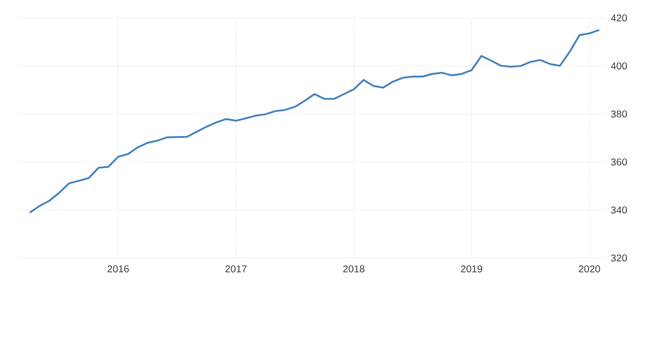  What do you see at coordinates (236, 268) in the screenshot?
I see `x-tick-label: 2017` at bounding box center [236, 268].